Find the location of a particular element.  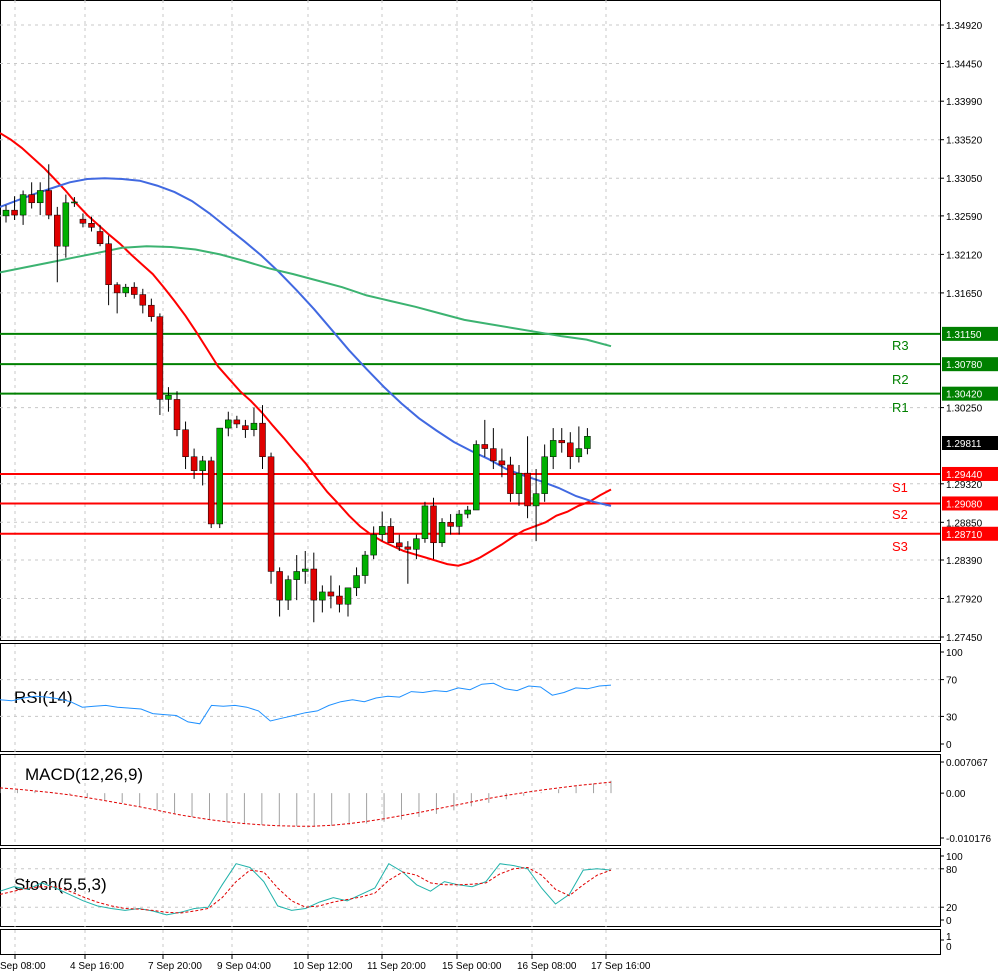

price-tick-label: 1.27450 is located at coordinates (964, 638).